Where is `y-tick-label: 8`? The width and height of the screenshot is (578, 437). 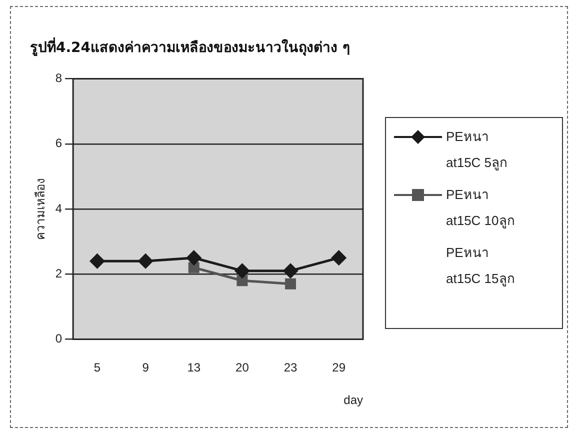 y-tick-label: 8 is located at coordinates (58, 78).